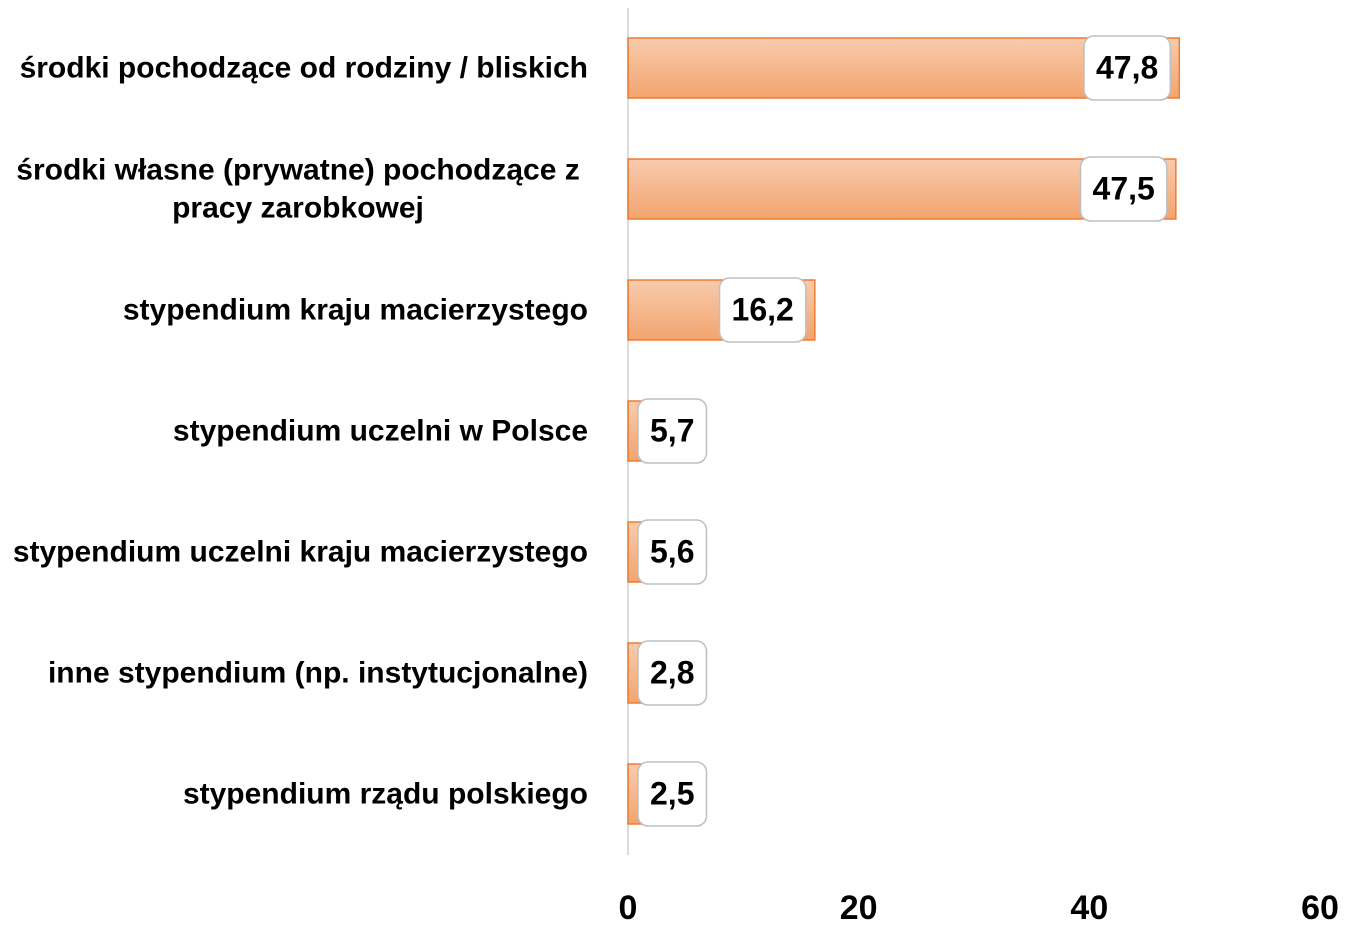 This screenshot has width=1345, height=925. I want to click on data-label: 5,7, so click(672, 430).